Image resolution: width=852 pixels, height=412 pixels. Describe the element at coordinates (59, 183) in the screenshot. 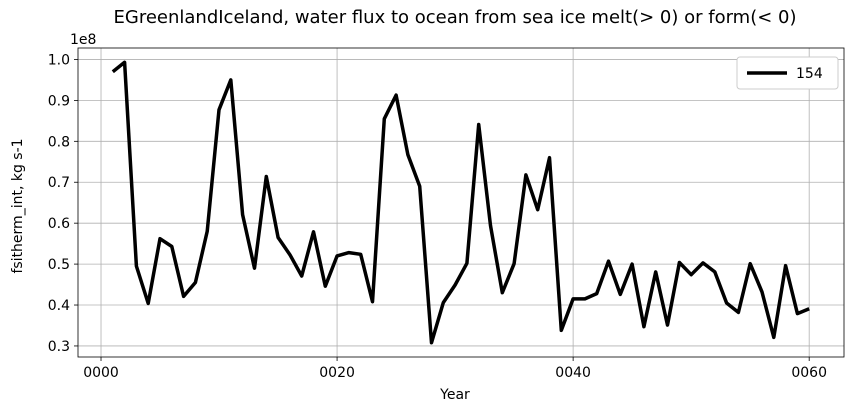

I see `y-tick-label: 0.7` at that location.